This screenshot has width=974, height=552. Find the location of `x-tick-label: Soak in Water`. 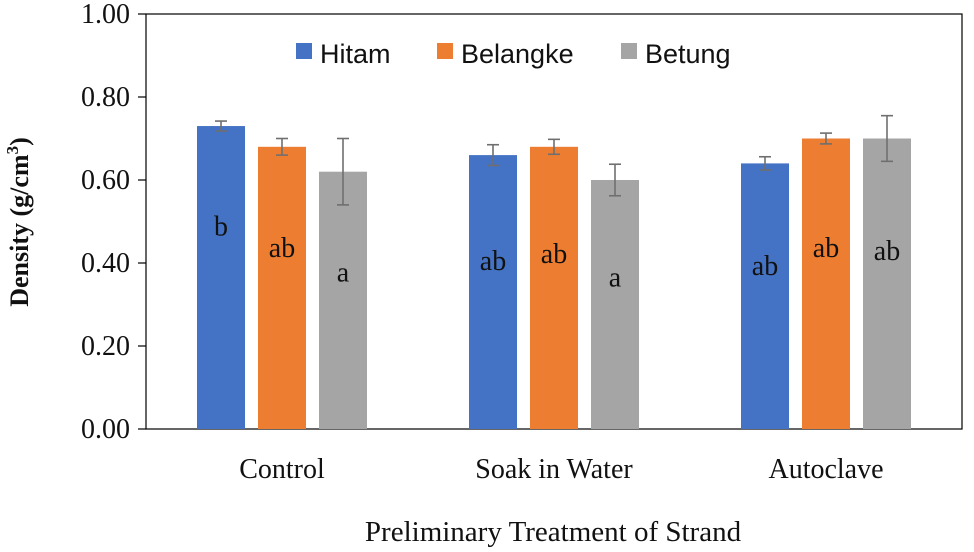

x-tick-label: Soak in Water is located at coordinates (554, 469).